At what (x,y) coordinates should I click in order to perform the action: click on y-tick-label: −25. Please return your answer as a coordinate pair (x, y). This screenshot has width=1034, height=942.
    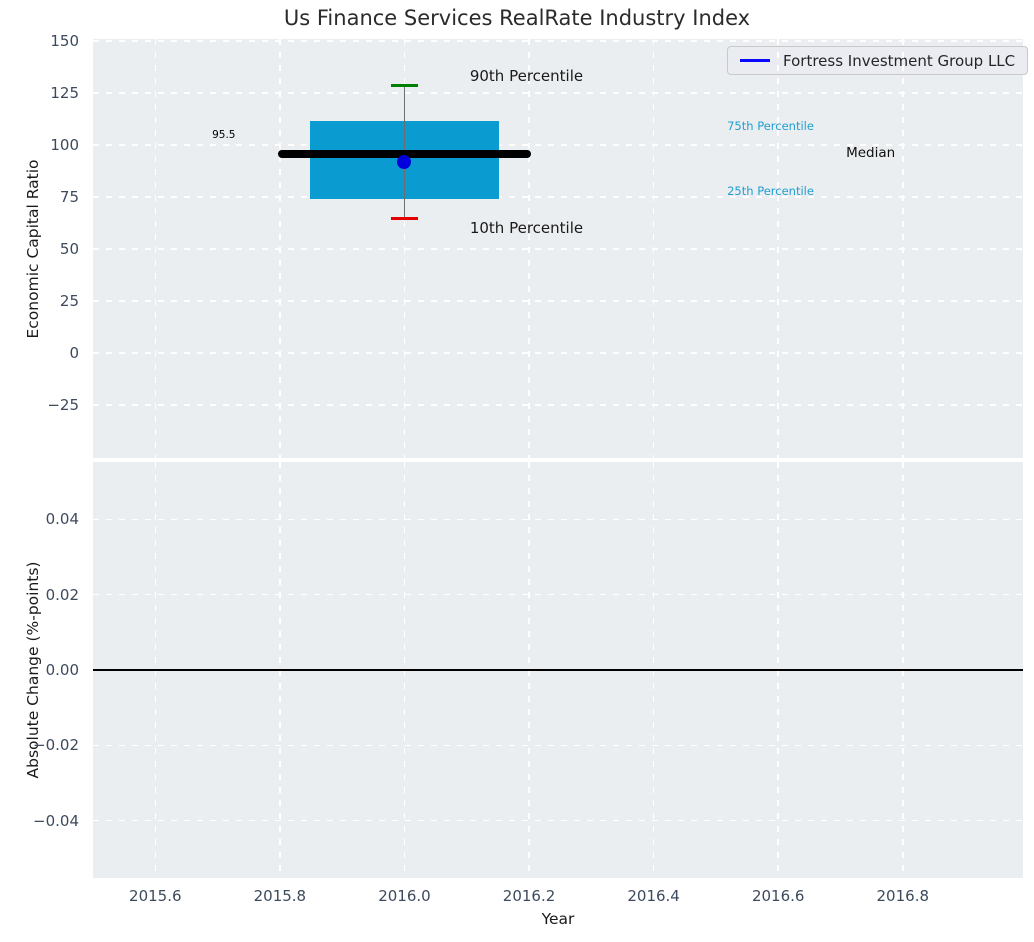
    Looking at the image, I should click on (63, 404).